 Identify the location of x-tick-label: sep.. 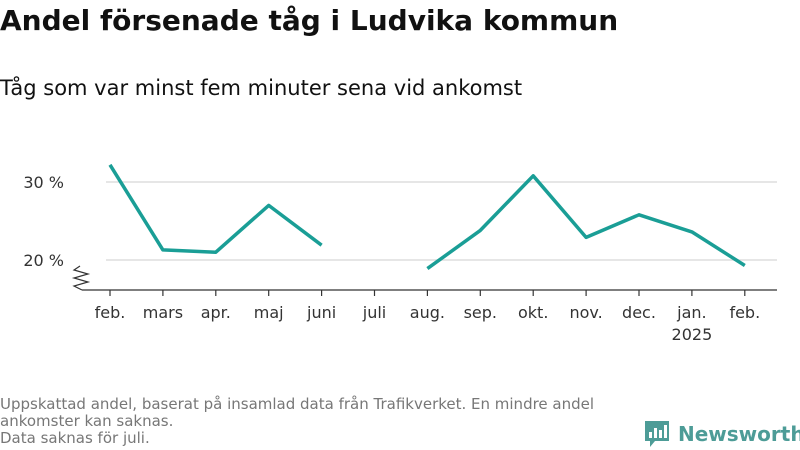
(480, 312).